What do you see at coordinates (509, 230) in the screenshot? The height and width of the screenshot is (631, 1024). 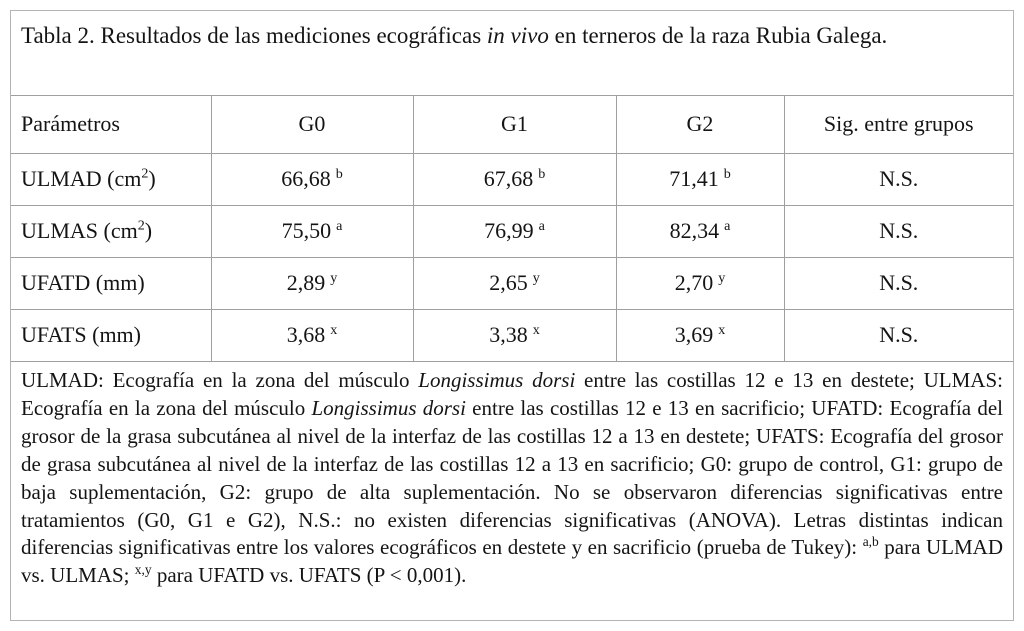 I see `measurement-value: 76,99` at bounding box center [509, 230].